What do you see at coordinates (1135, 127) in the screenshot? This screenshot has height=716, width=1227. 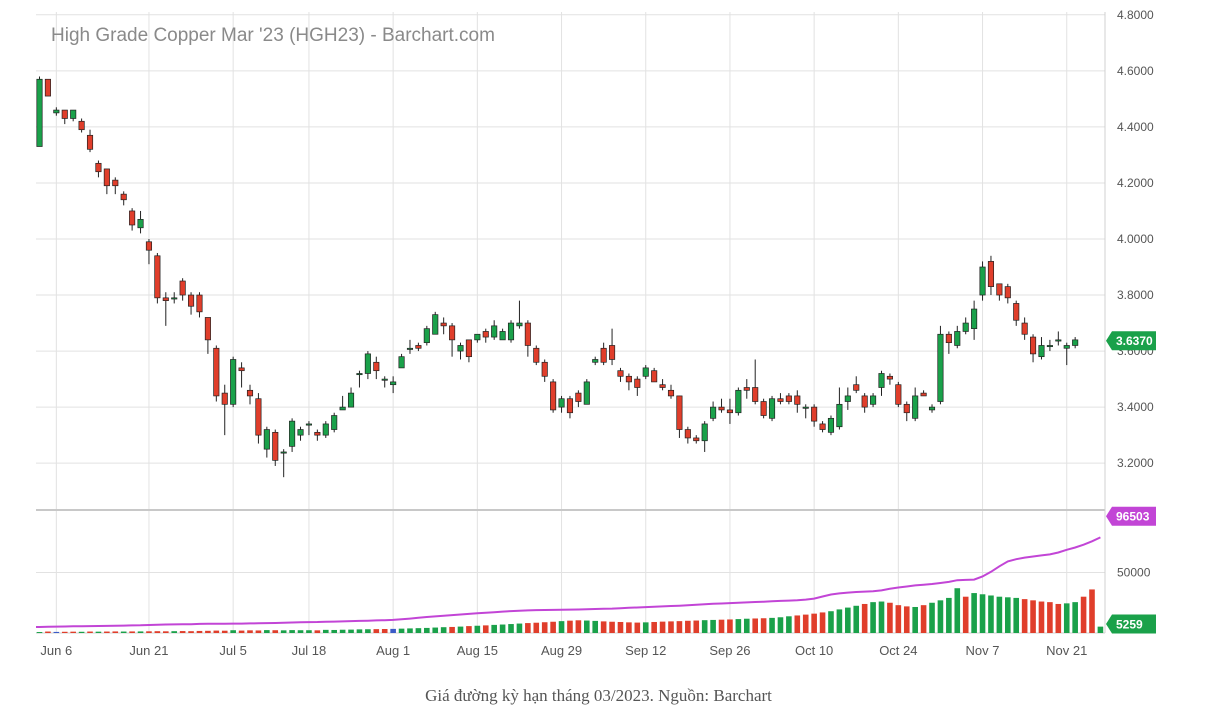 I see `price-tick-label: 4.4000` at bounding box center [1135, 127].